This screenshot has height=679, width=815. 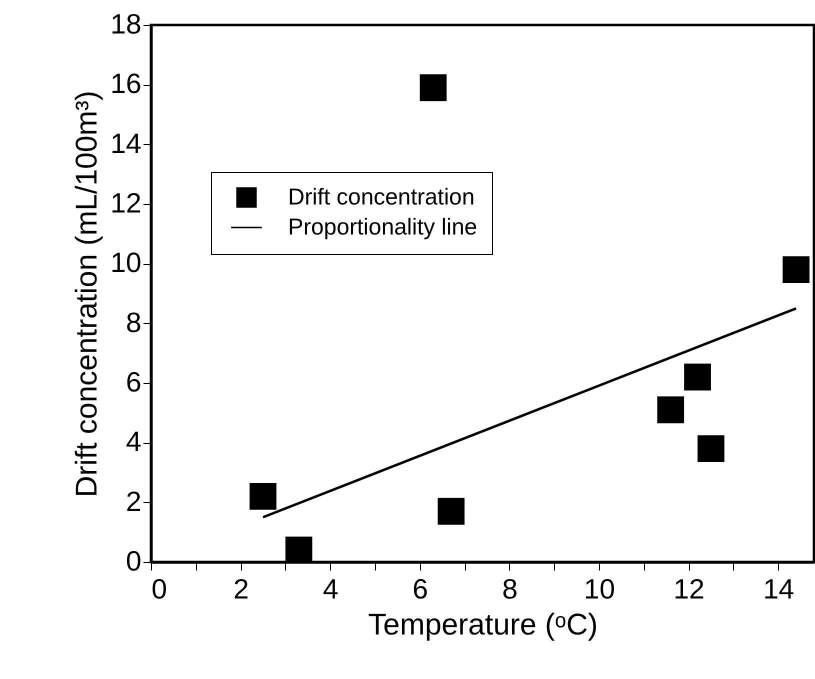 I want to click on y-tick-label: 8, so click(x=134, y=322).